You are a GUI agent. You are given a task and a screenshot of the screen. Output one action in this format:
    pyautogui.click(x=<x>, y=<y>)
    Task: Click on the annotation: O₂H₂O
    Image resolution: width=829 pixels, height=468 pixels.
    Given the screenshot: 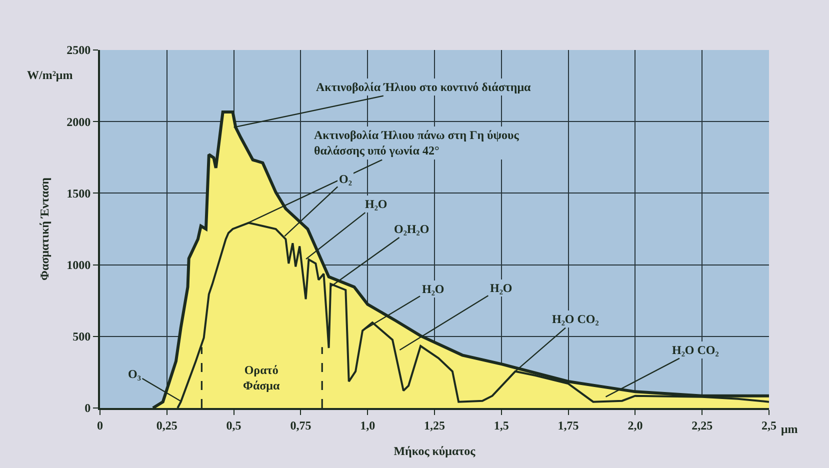 What is the action you would take?
    pyautogui.click(x=412, y=229)
    